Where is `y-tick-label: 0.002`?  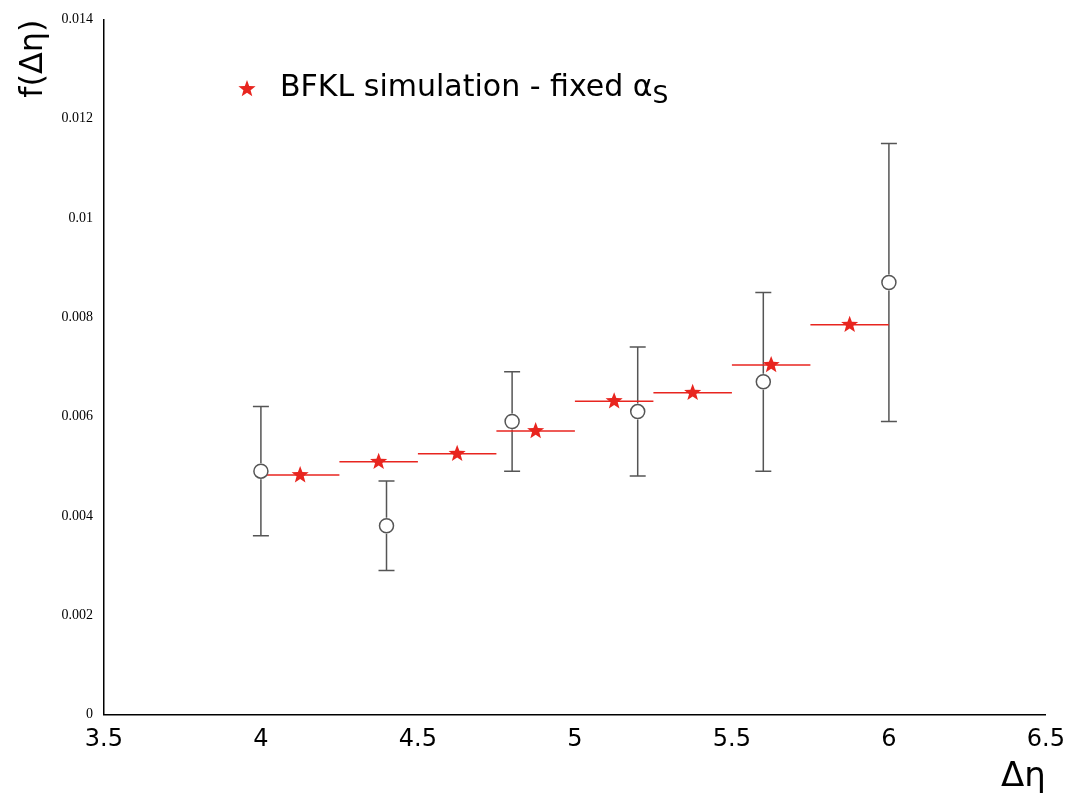
y-tick-label: 0.002 is located at coordinates (77, 614).